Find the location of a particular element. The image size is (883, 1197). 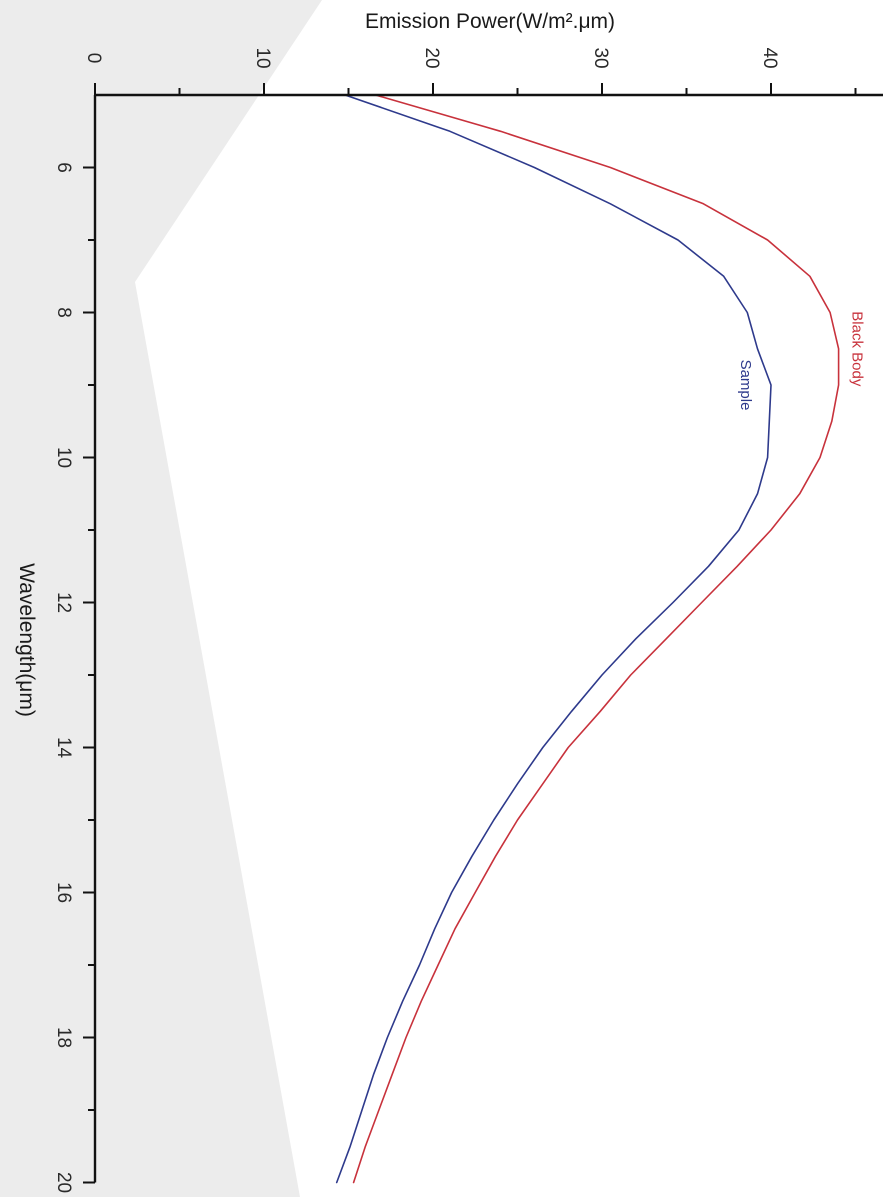

power-tick-label: 40 is located at coordinates (769, 57).